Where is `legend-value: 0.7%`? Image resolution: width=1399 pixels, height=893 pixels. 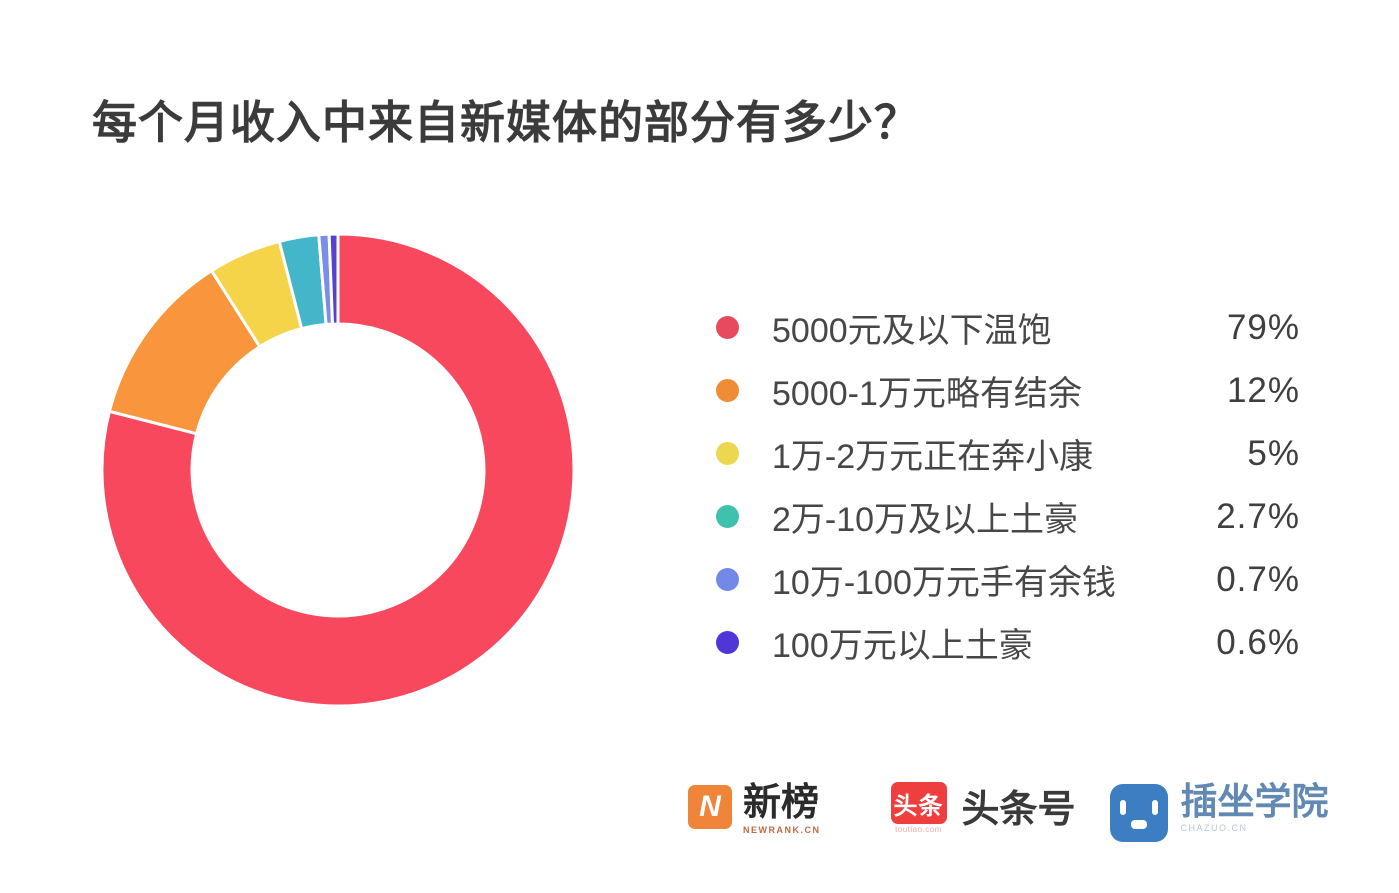
legend-value: 0.7% is located at coordinates (1258, 579).